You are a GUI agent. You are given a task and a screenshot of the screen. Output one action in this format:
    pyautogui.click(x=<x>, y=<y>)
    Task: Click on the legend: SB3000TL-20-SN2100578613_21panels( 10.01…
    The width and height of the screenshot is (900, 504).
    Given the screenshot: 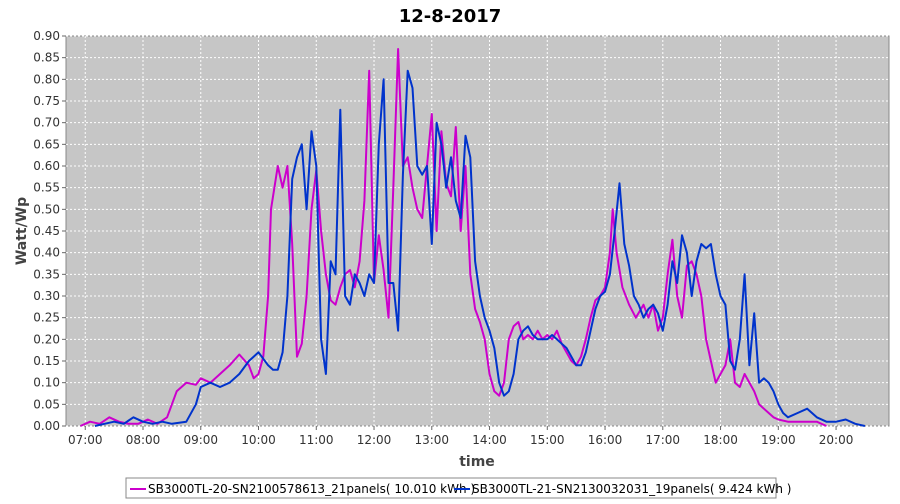 What is the action you would take?
    pyautogui.click(x=458, y=488)
    